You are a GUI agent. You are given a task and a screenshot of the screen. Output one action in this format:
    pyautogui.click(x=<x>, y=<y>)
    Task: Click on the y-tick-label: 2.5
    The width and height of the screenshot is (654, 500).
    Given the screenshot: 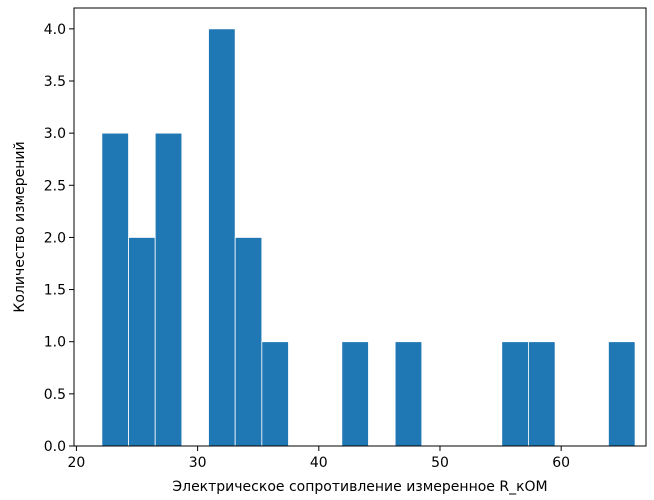 What is the action you would take?
    pyautogui.click(x=55, y=186)
    